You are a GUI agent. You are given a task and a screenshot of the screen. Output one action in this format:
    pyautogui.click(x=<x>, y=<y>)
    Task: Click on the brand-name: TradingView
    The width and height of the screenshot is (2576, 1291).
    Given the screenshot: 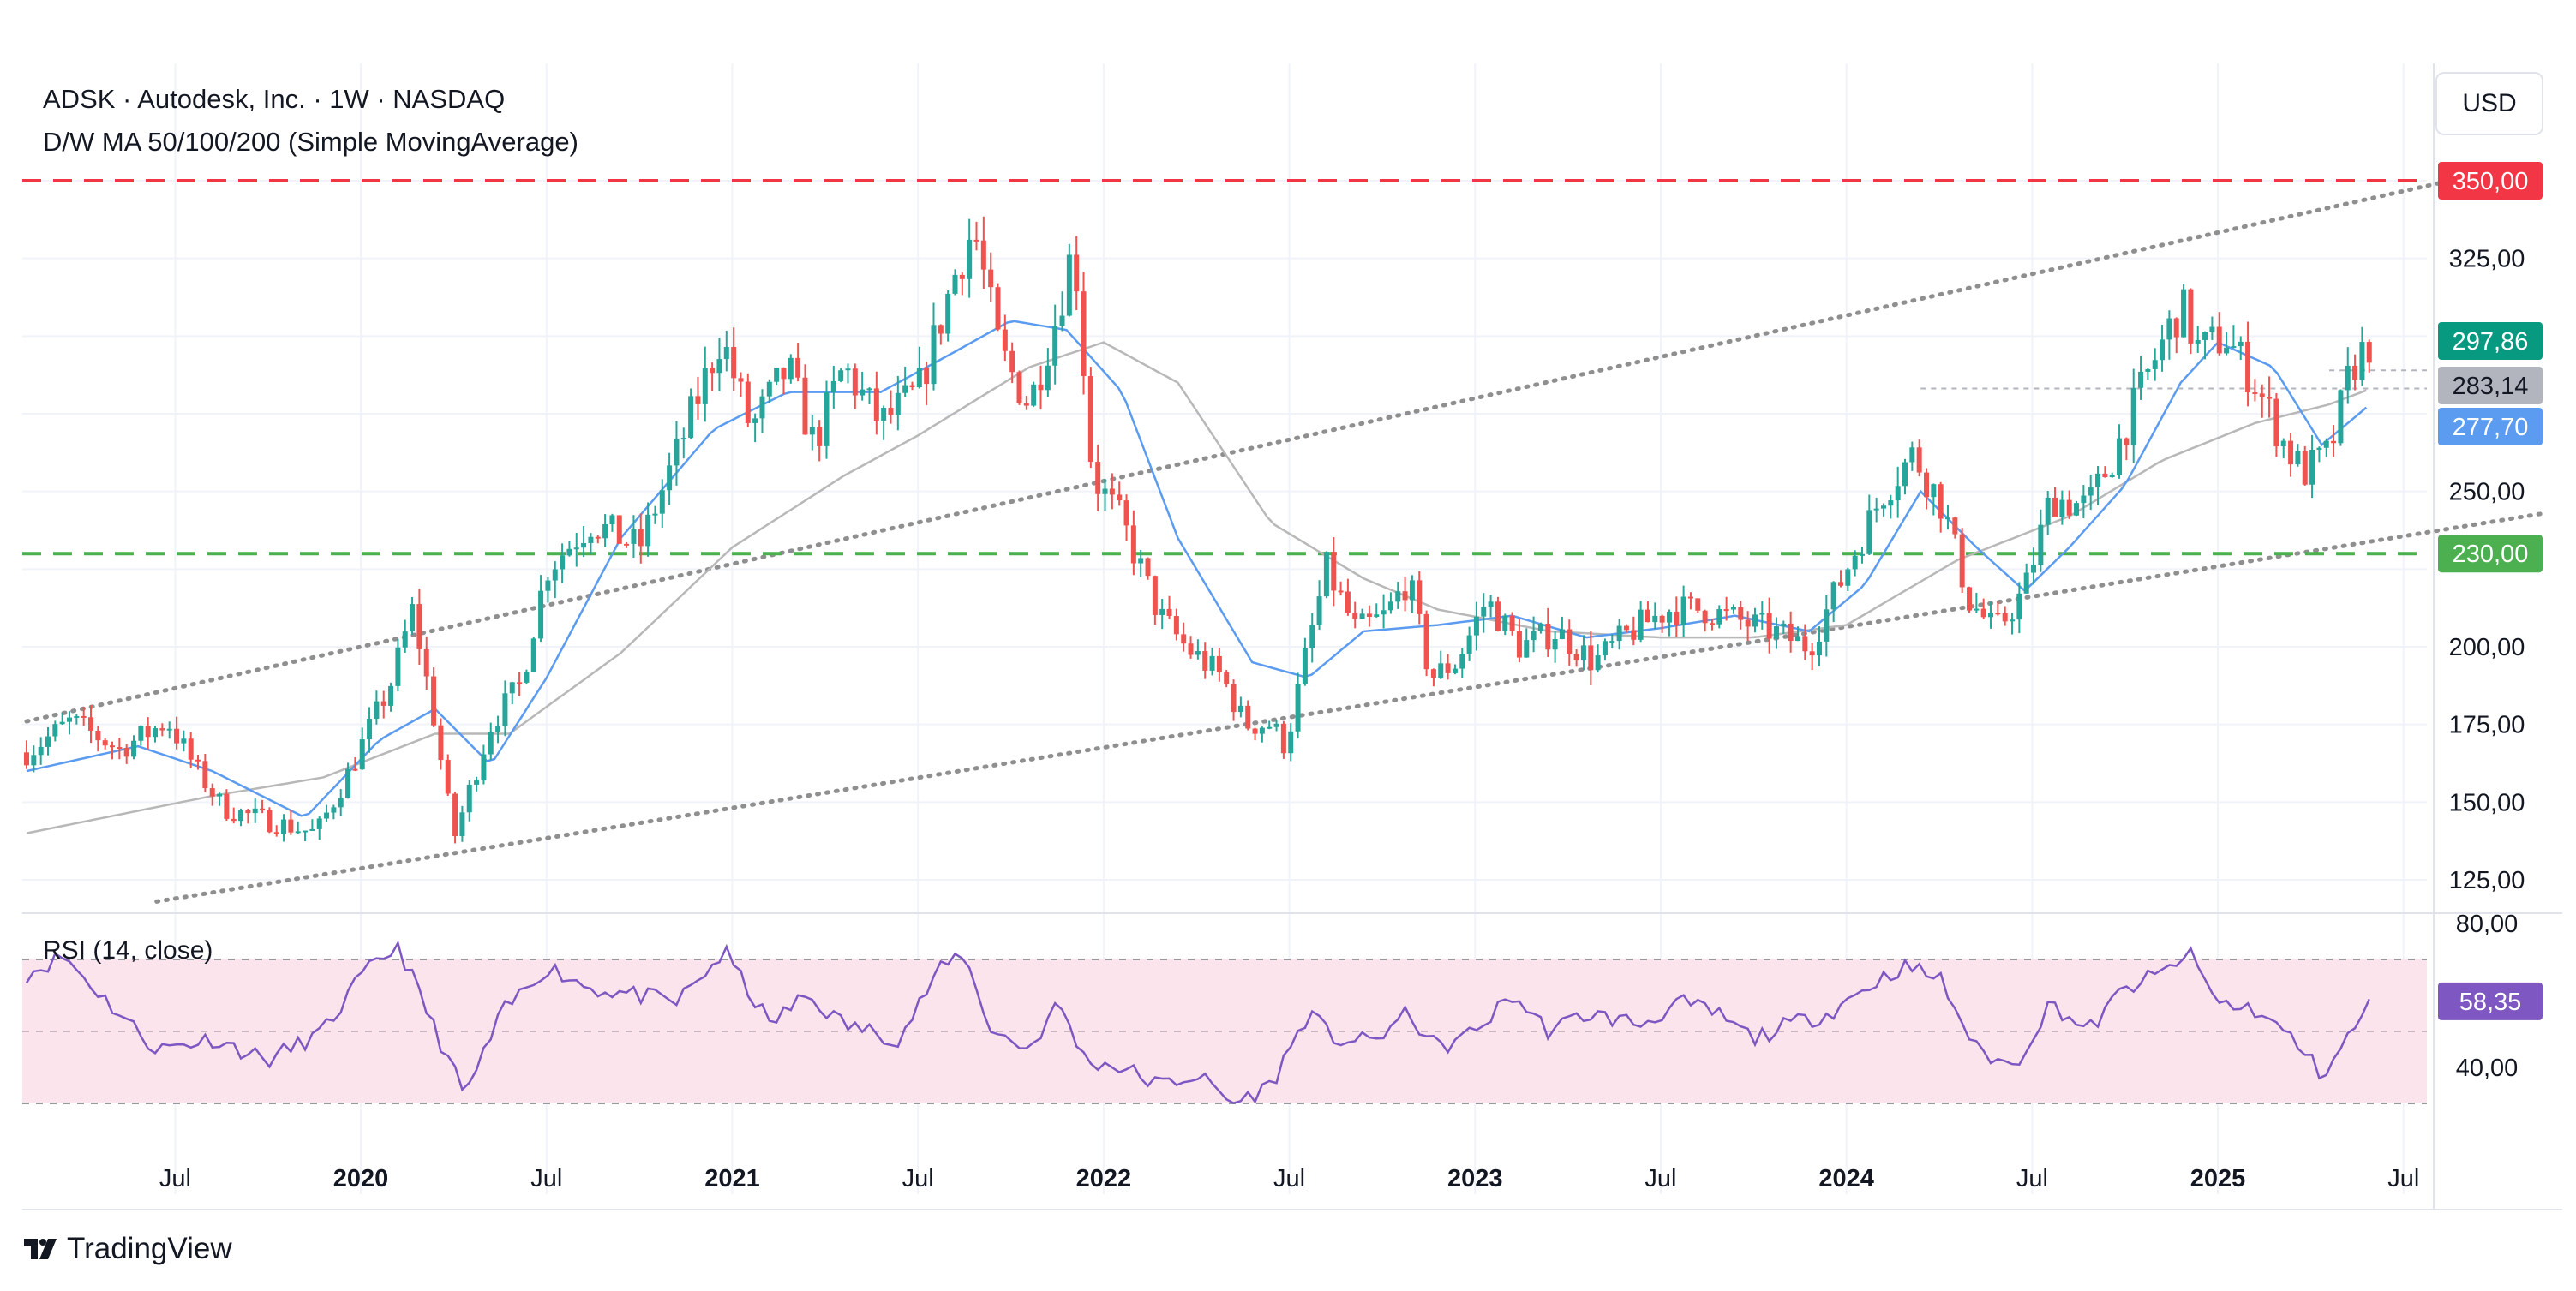 What is the action you would take?
    pyautogui.click(x=149, y=1248)
    